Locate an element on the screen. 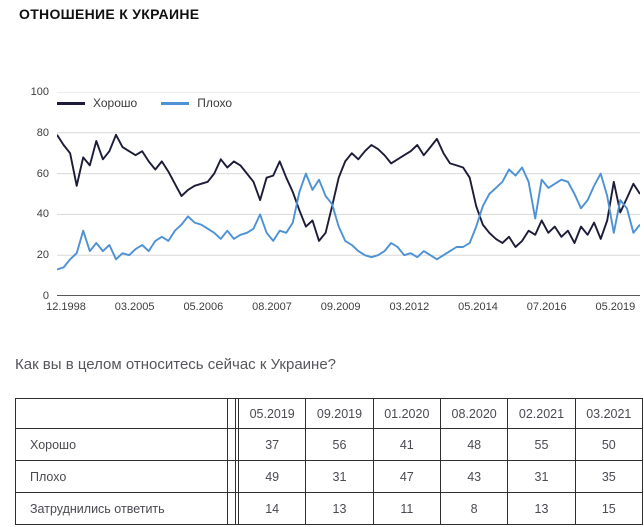  table-corner-cell is located at coordinates (122, 413).